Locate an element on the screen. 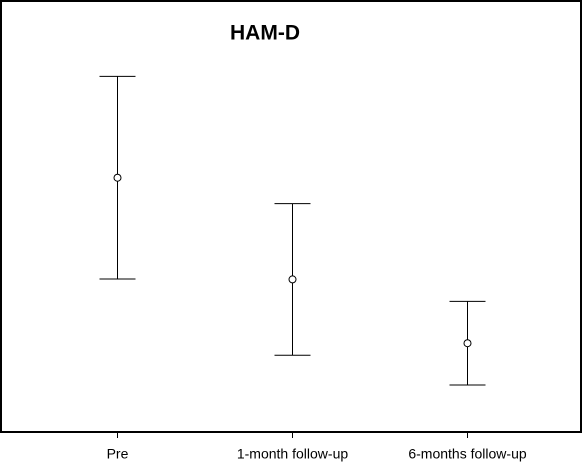 The image size is (583, 472). x-tick-label: Pre is located at coordinates (118, 454).